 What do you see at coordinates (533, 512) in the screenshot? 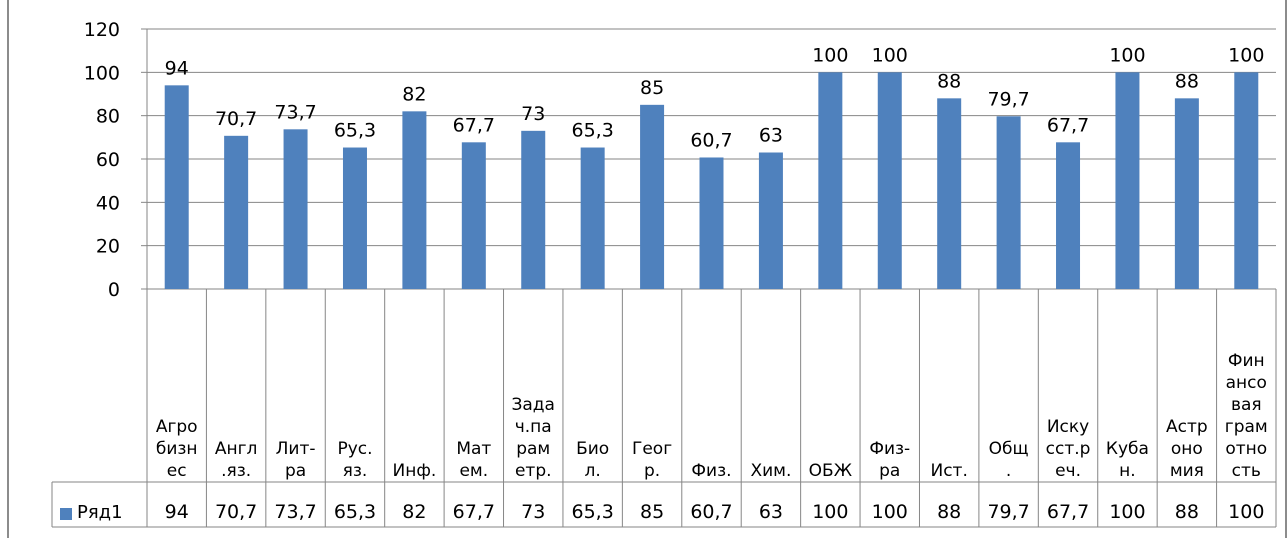
I see `table-value: 73` at bounding box center [533, 512].